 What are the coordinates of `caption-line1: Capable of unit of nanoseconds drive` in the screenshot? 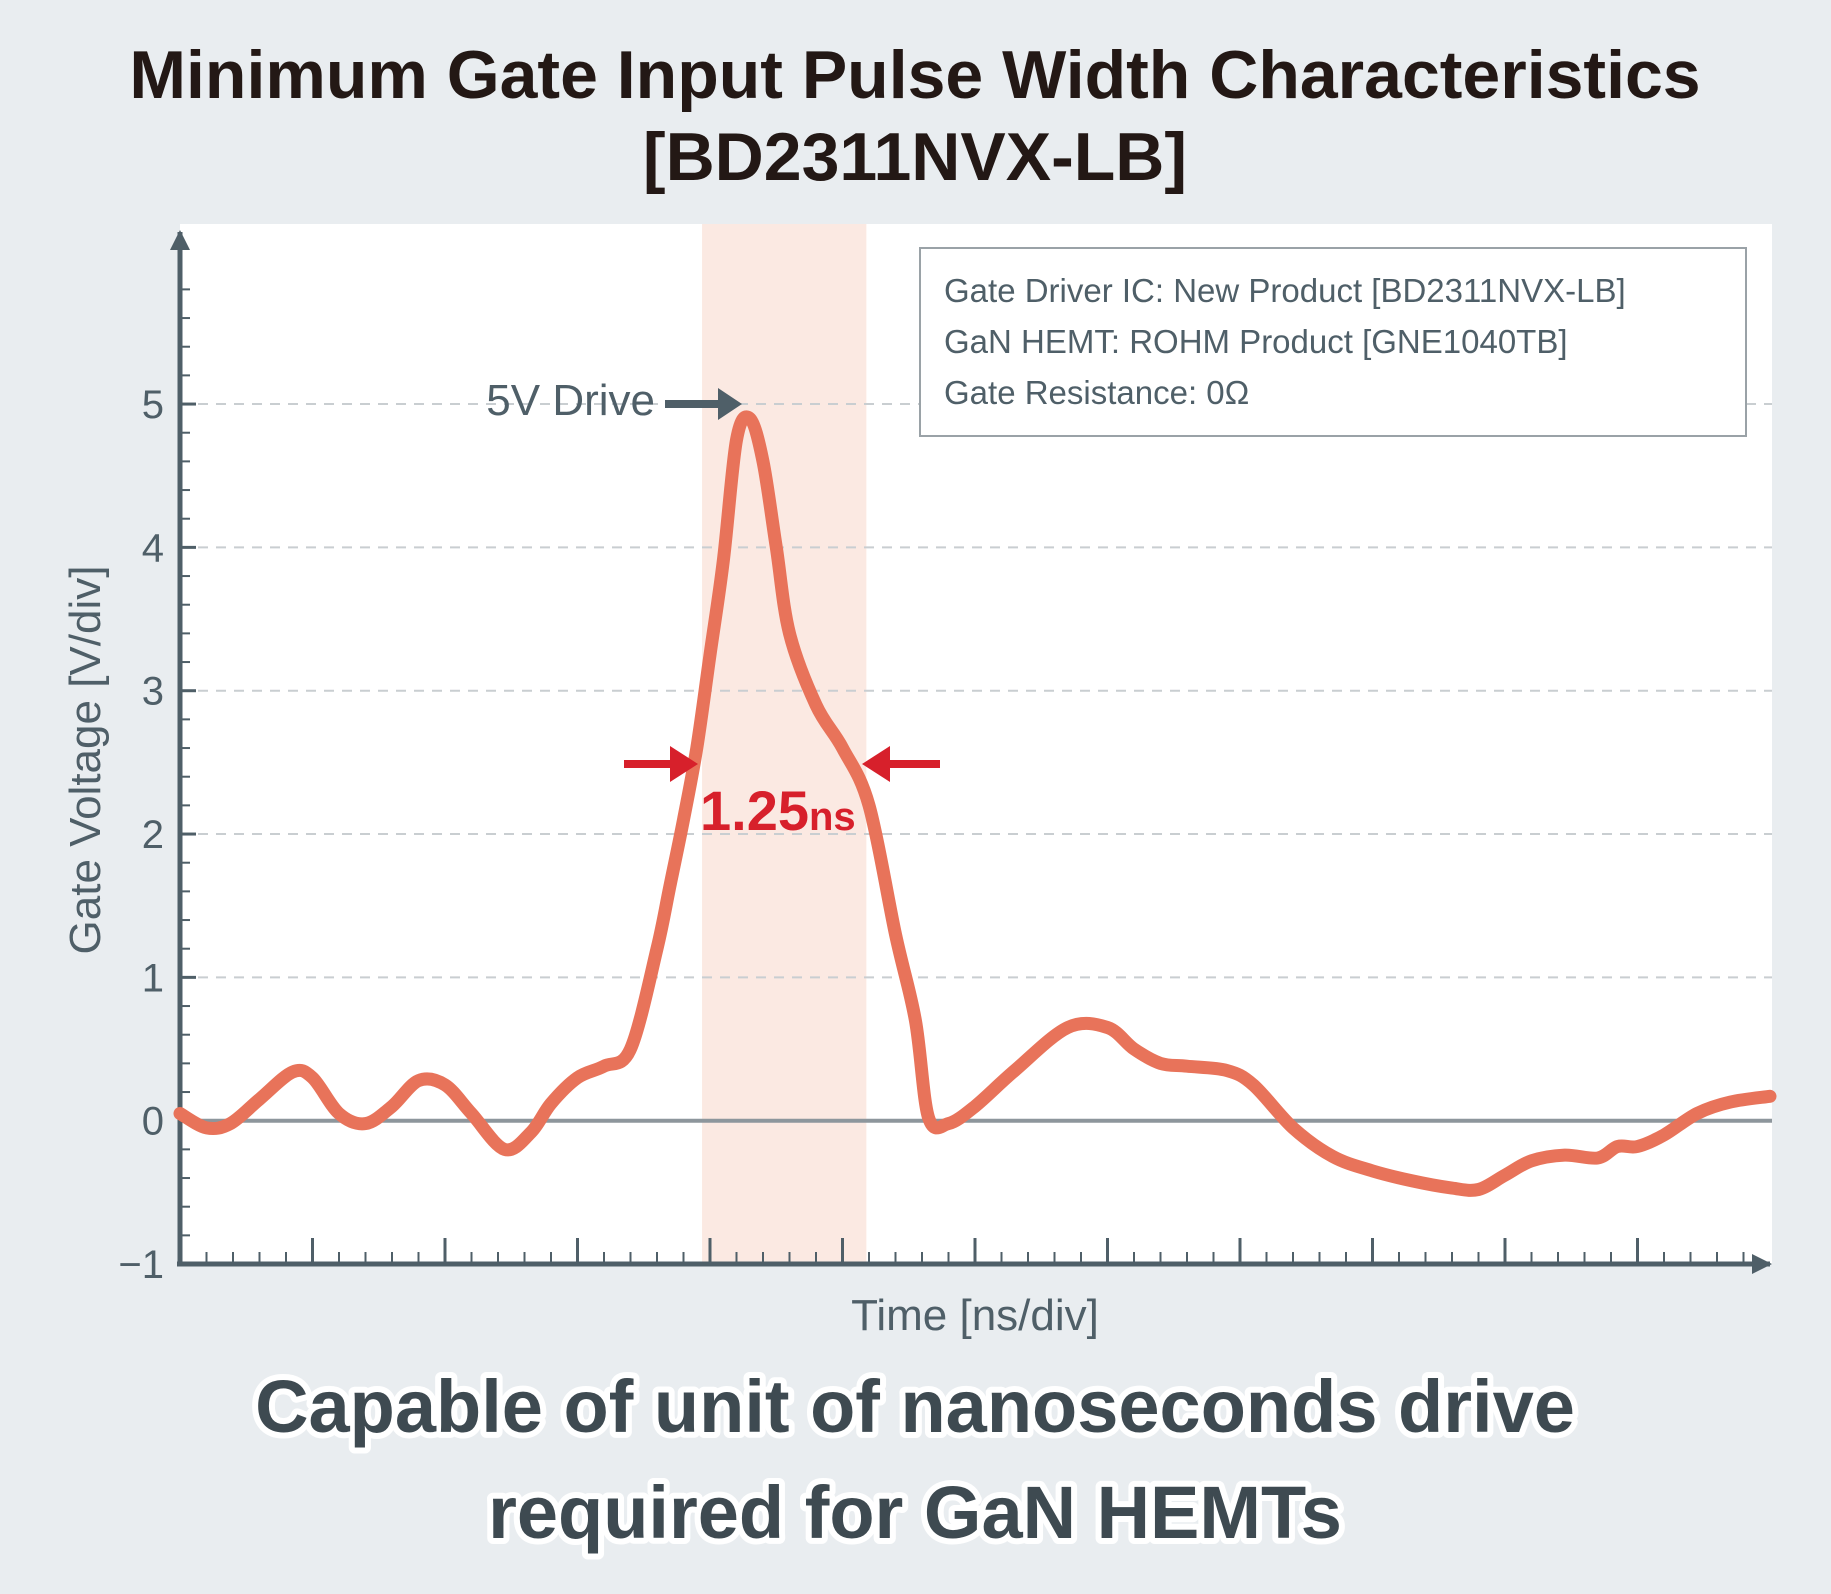 It's located at (915, 1406).